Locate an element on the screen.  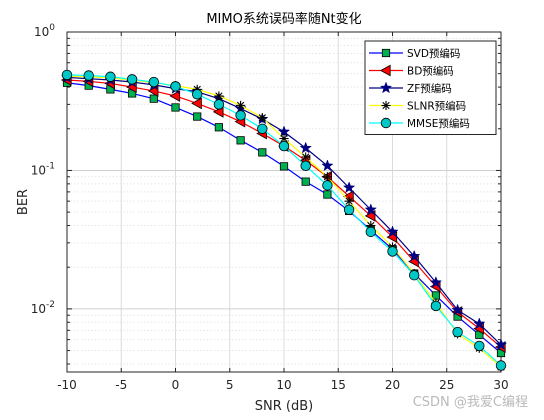
legend-item: SVD预编码 is located at coordinates (414, 53).